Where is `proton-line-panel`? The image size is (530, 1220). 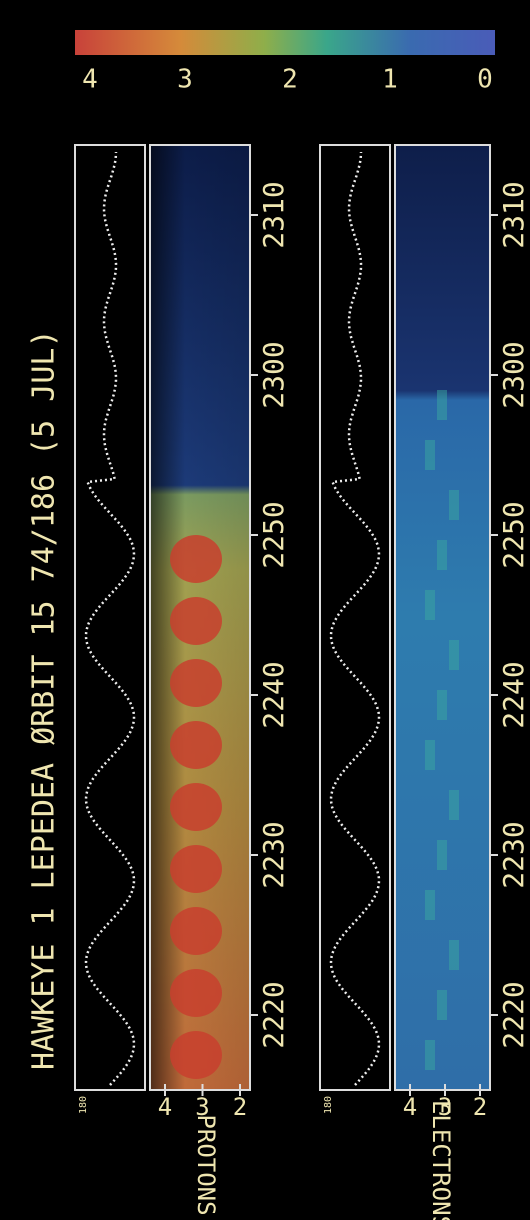
proton-line-panel is located at coordinates (110, 617).